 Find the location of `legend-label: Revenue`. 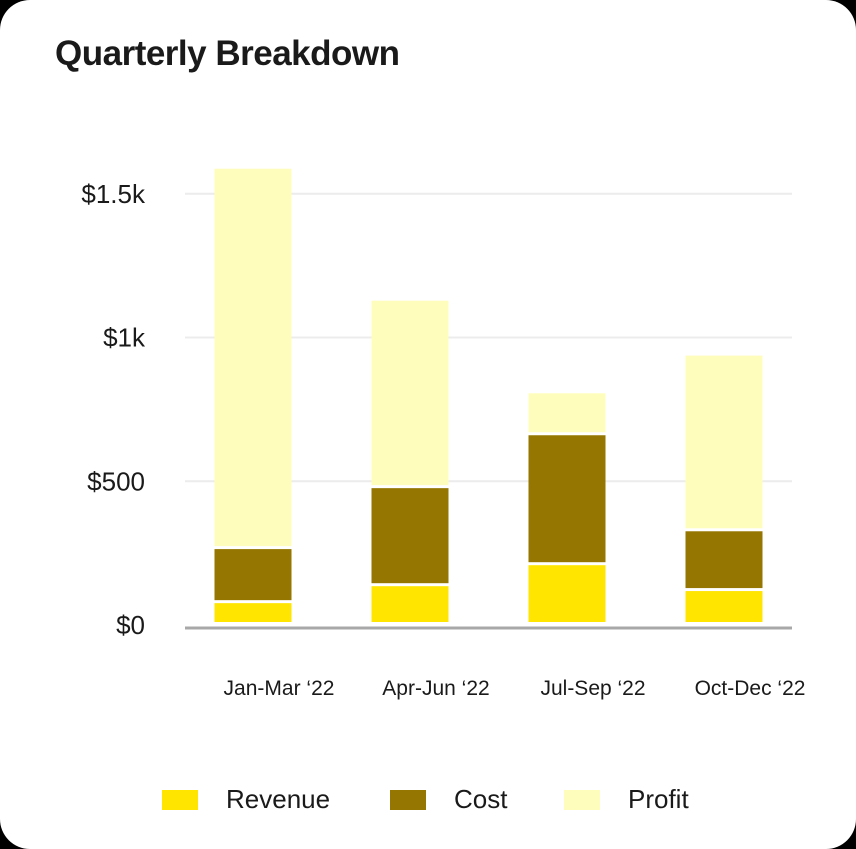

legend-label: Revenue is located at coordinates (278, 799).